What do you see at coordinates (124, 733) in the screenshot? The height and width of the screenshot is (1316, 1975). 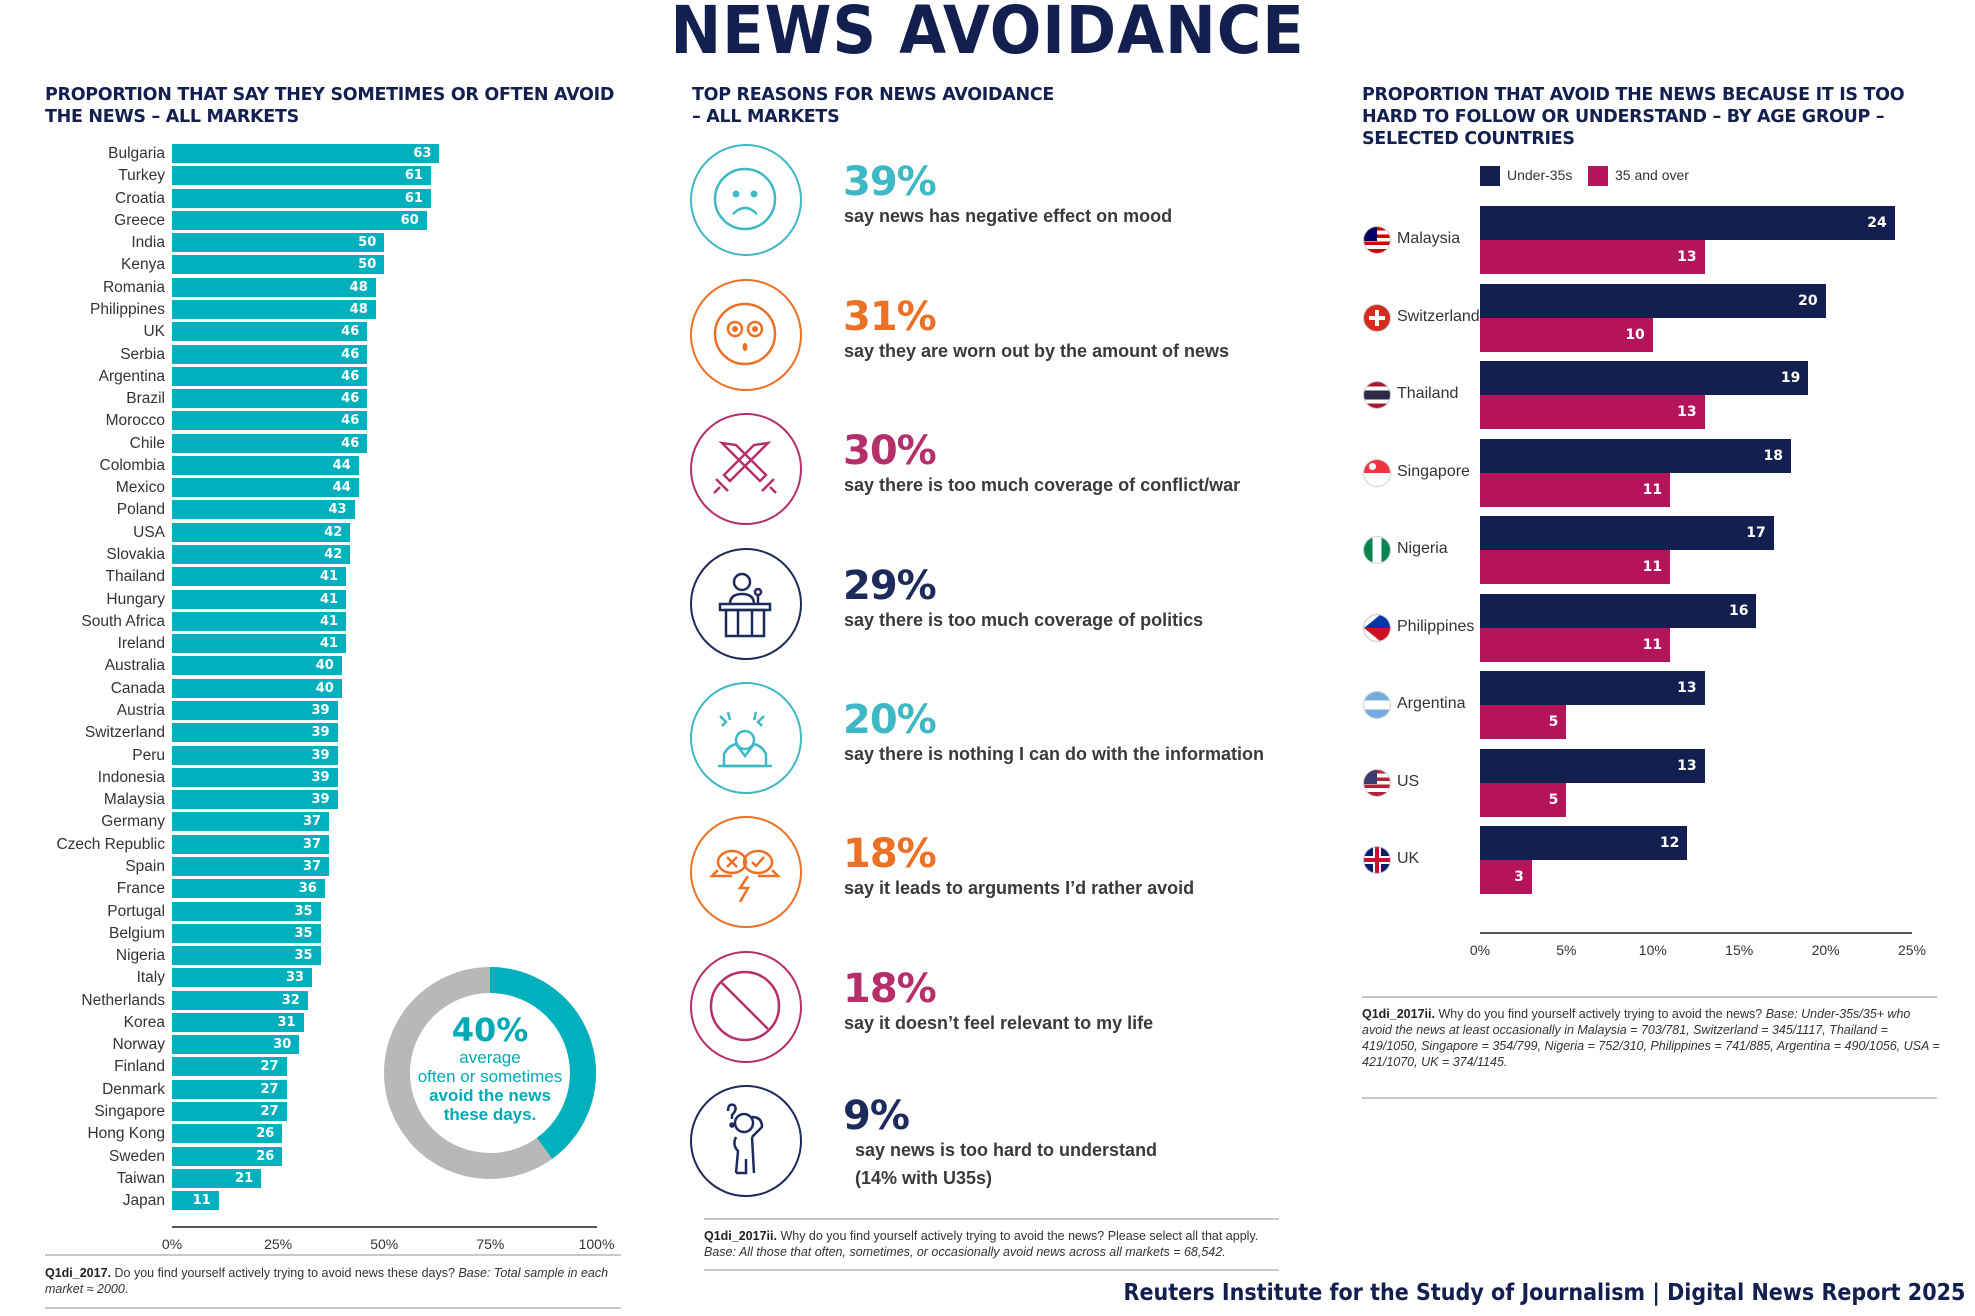 I see `market-label: Switzerland` at bounding box center [124, 733].